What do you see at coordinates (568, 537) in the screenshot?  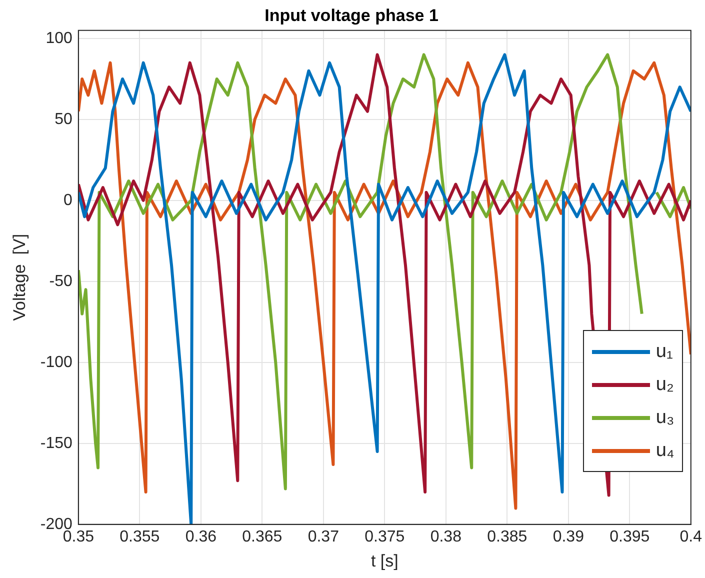 I see `x-tick-label: 0.39` at bounding box center [568, 537].